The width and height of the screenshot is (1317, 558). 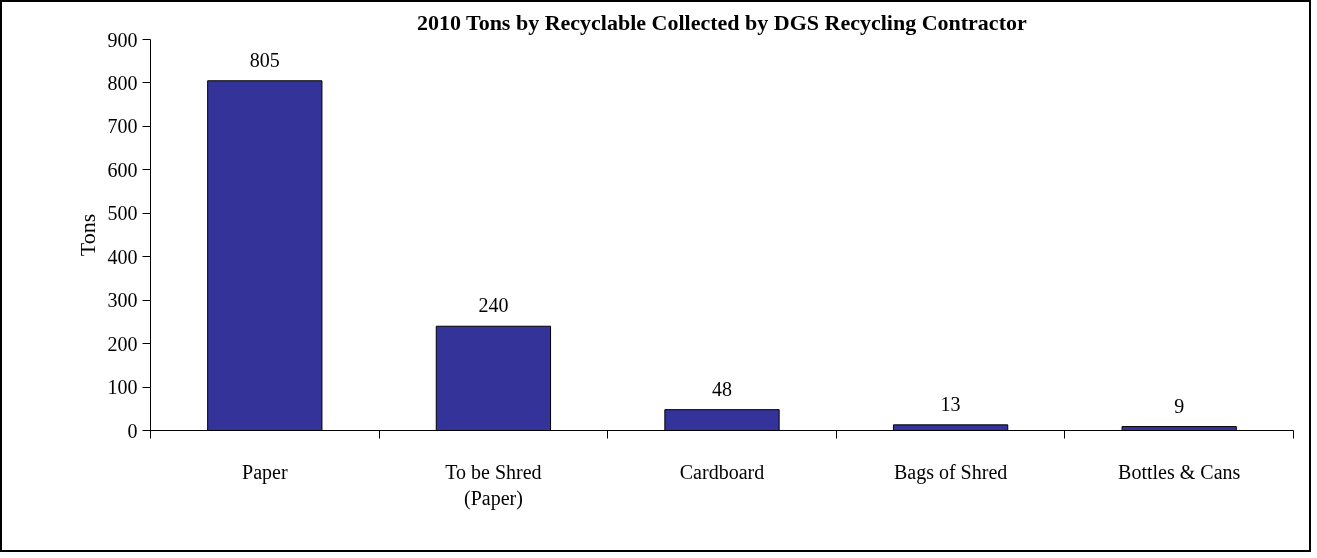 I want to click on x-tick-label: Bags of Shred, so click(x=950, y=472).